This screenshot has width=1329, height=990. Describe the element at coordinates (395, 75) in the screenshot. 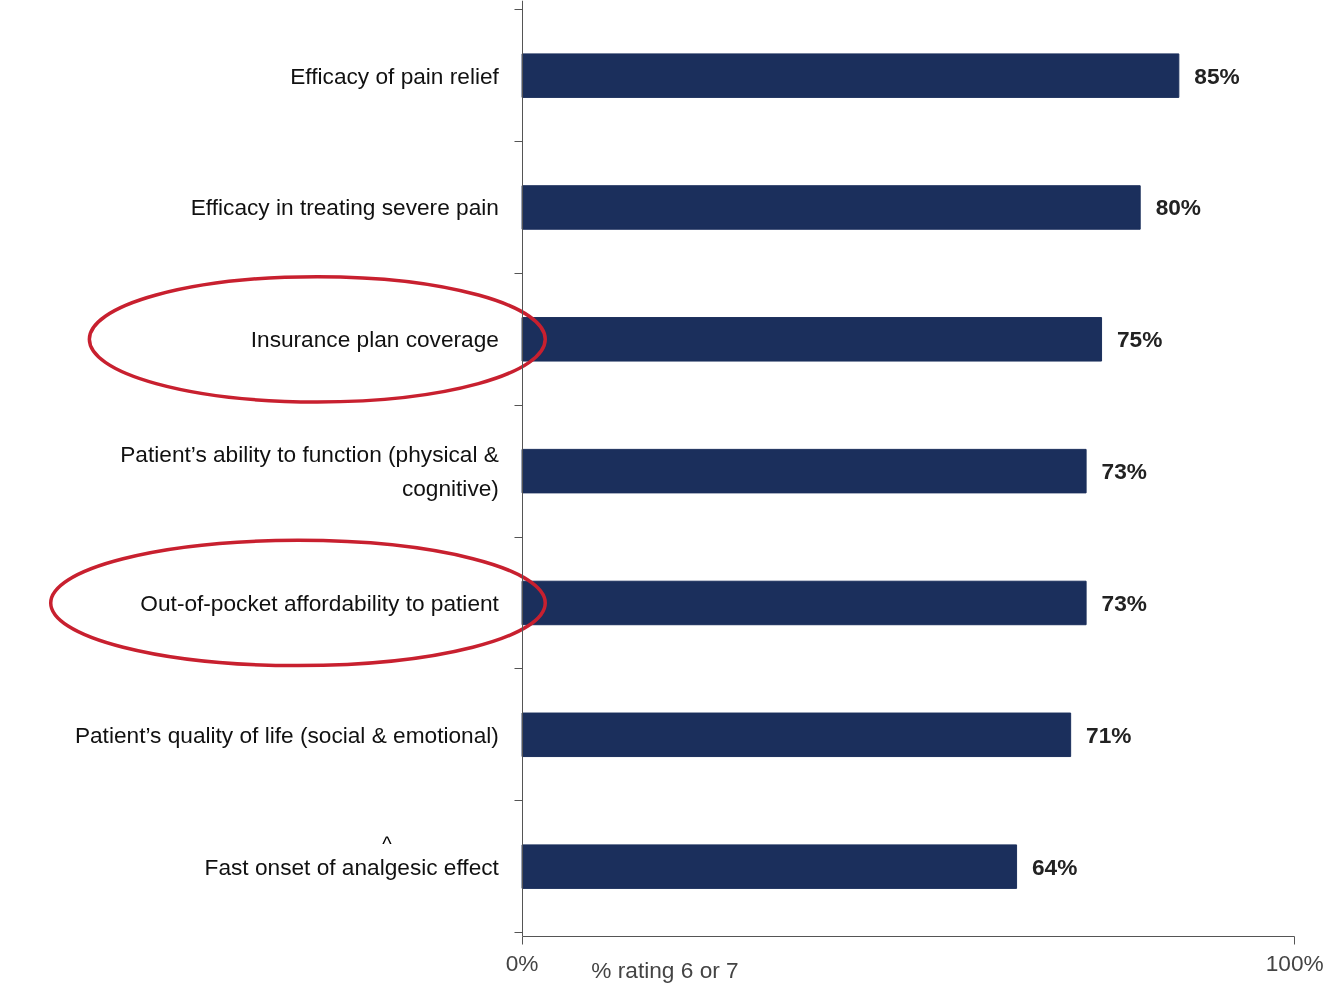

I see `y-tick-label: Efficacy of pain relief` at that location.